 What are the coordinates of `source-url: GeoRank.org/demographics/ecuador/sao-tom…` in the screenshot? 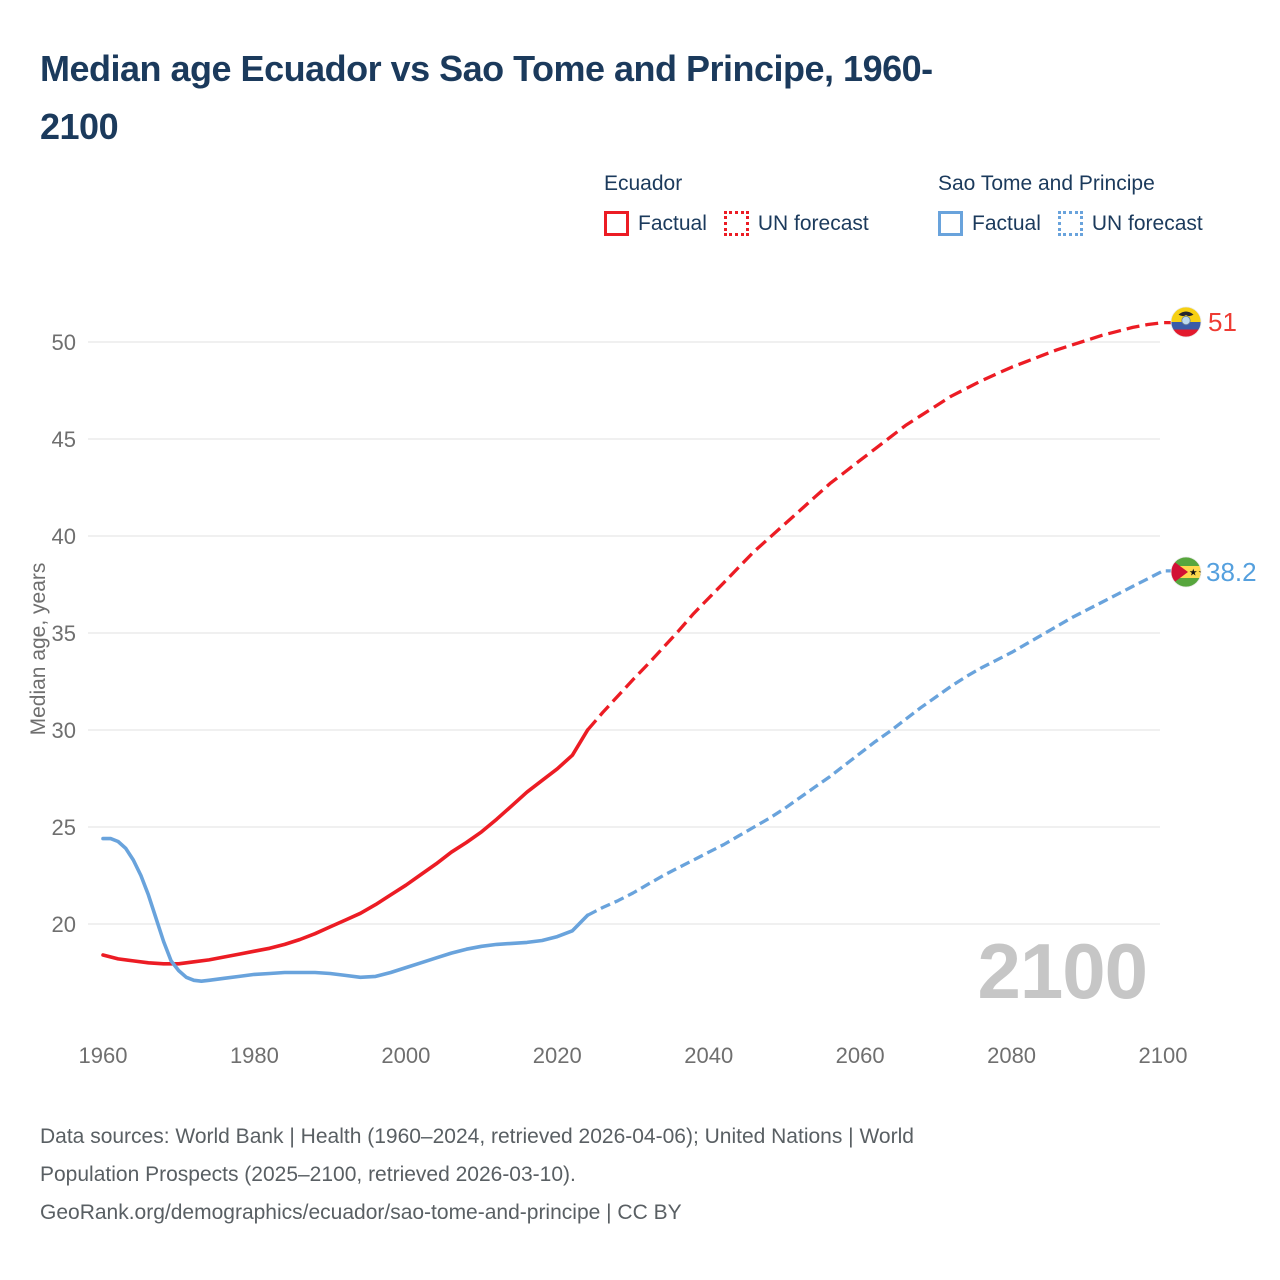 It's located at (361, 1212).